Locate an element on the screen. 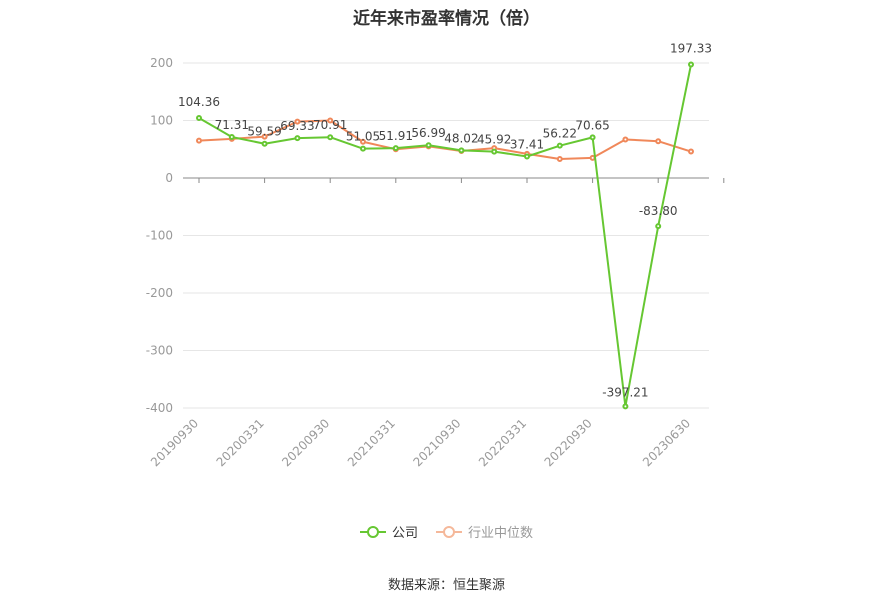 The image size is (893, 603). data-label: 56.99 is located at coordinates (428, 133).